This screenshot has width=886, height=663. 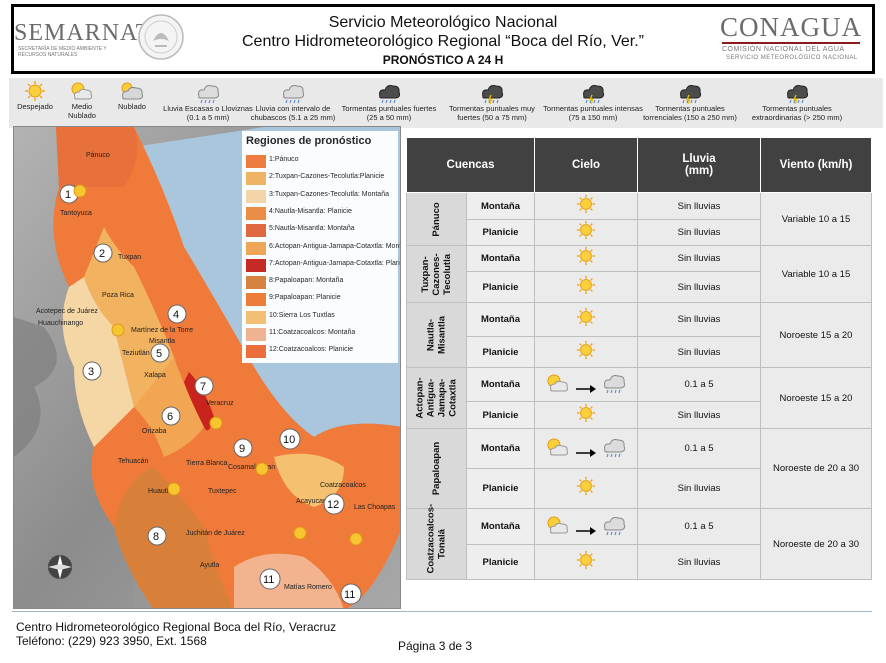 I want to click on basin-cell: Papaloapan, so click(x=436, y=468).